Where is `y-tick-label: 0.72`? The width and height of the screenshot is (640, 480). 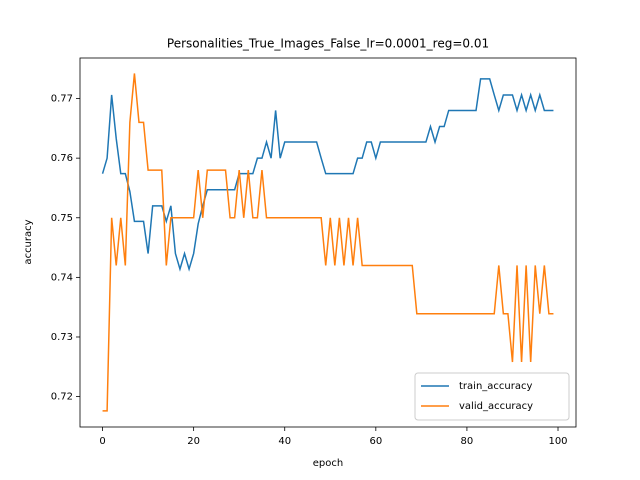
y-tick-label: 0.72 is located at coordinates (62, 397).